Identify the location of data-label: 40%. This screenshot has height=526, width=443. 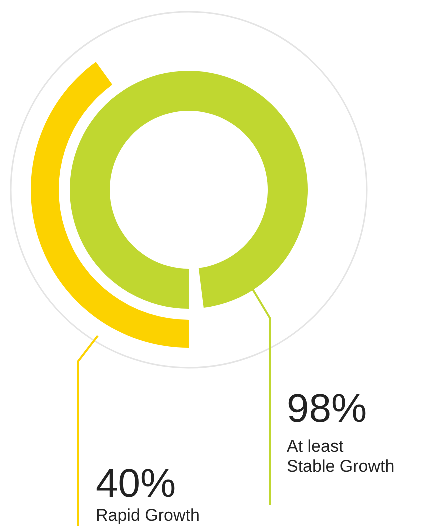
(136, 484).